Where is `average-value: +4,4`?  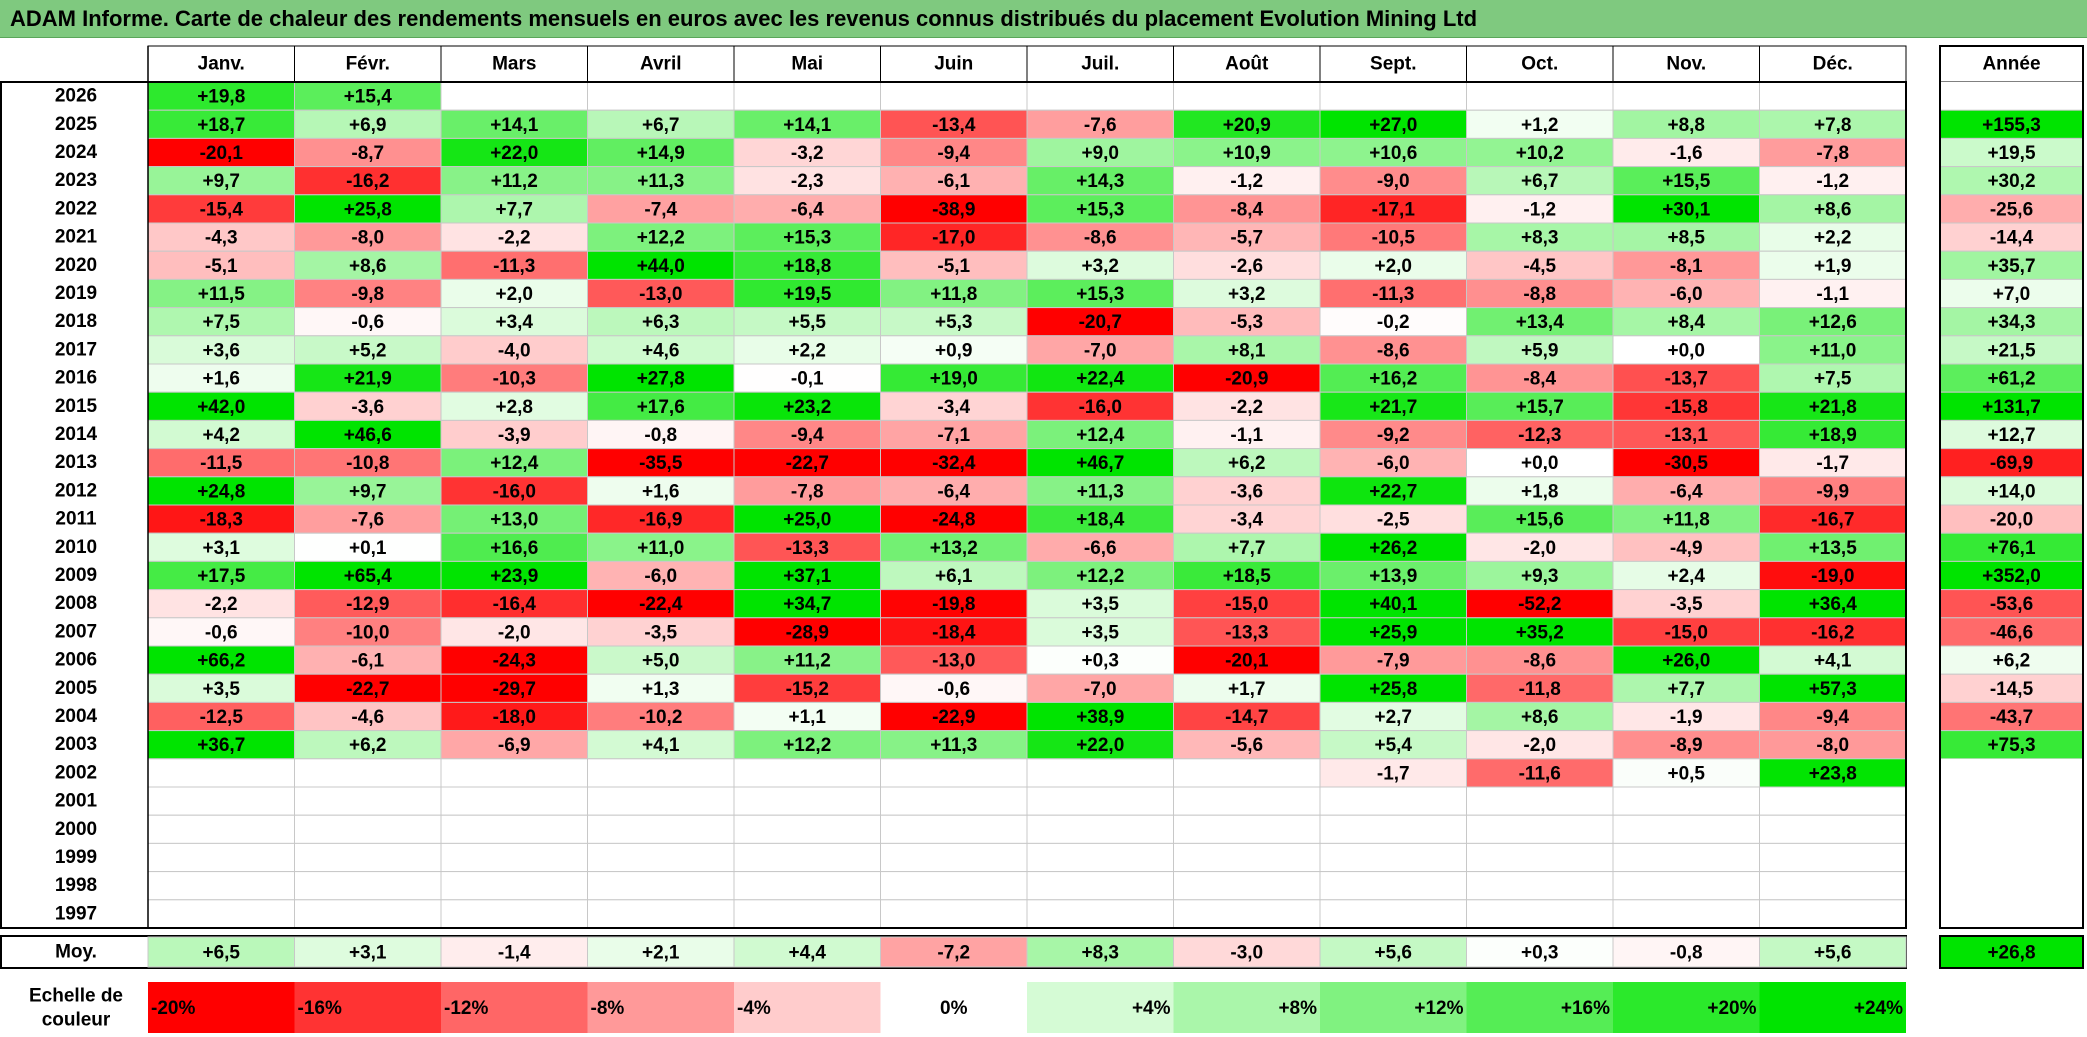 average-value: +4,4 is located at coordinates (807, 953).